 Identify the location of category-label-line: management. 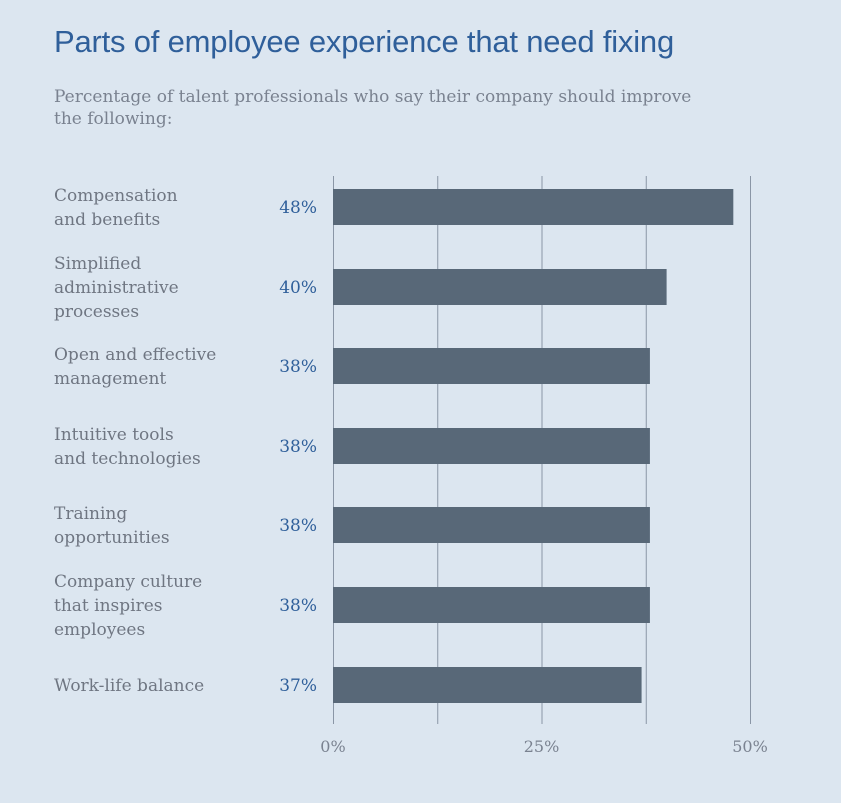
(110, 379).